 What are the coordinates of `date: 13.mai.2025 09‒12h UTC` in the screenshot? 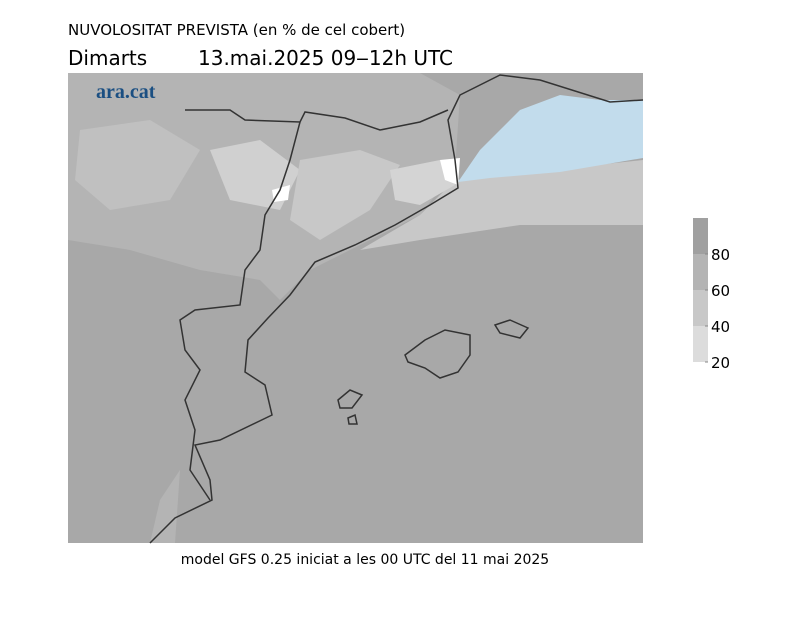 It's located at (325, 58).